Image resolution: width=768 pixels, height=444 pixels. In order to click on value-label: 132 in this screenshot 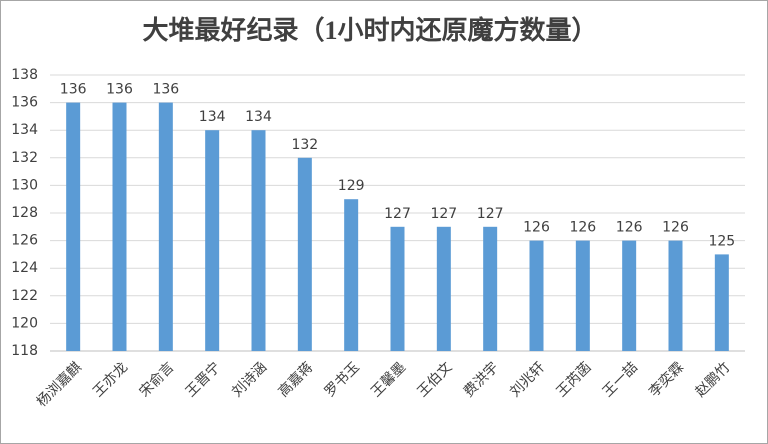, I will do `click(304, 145)`.